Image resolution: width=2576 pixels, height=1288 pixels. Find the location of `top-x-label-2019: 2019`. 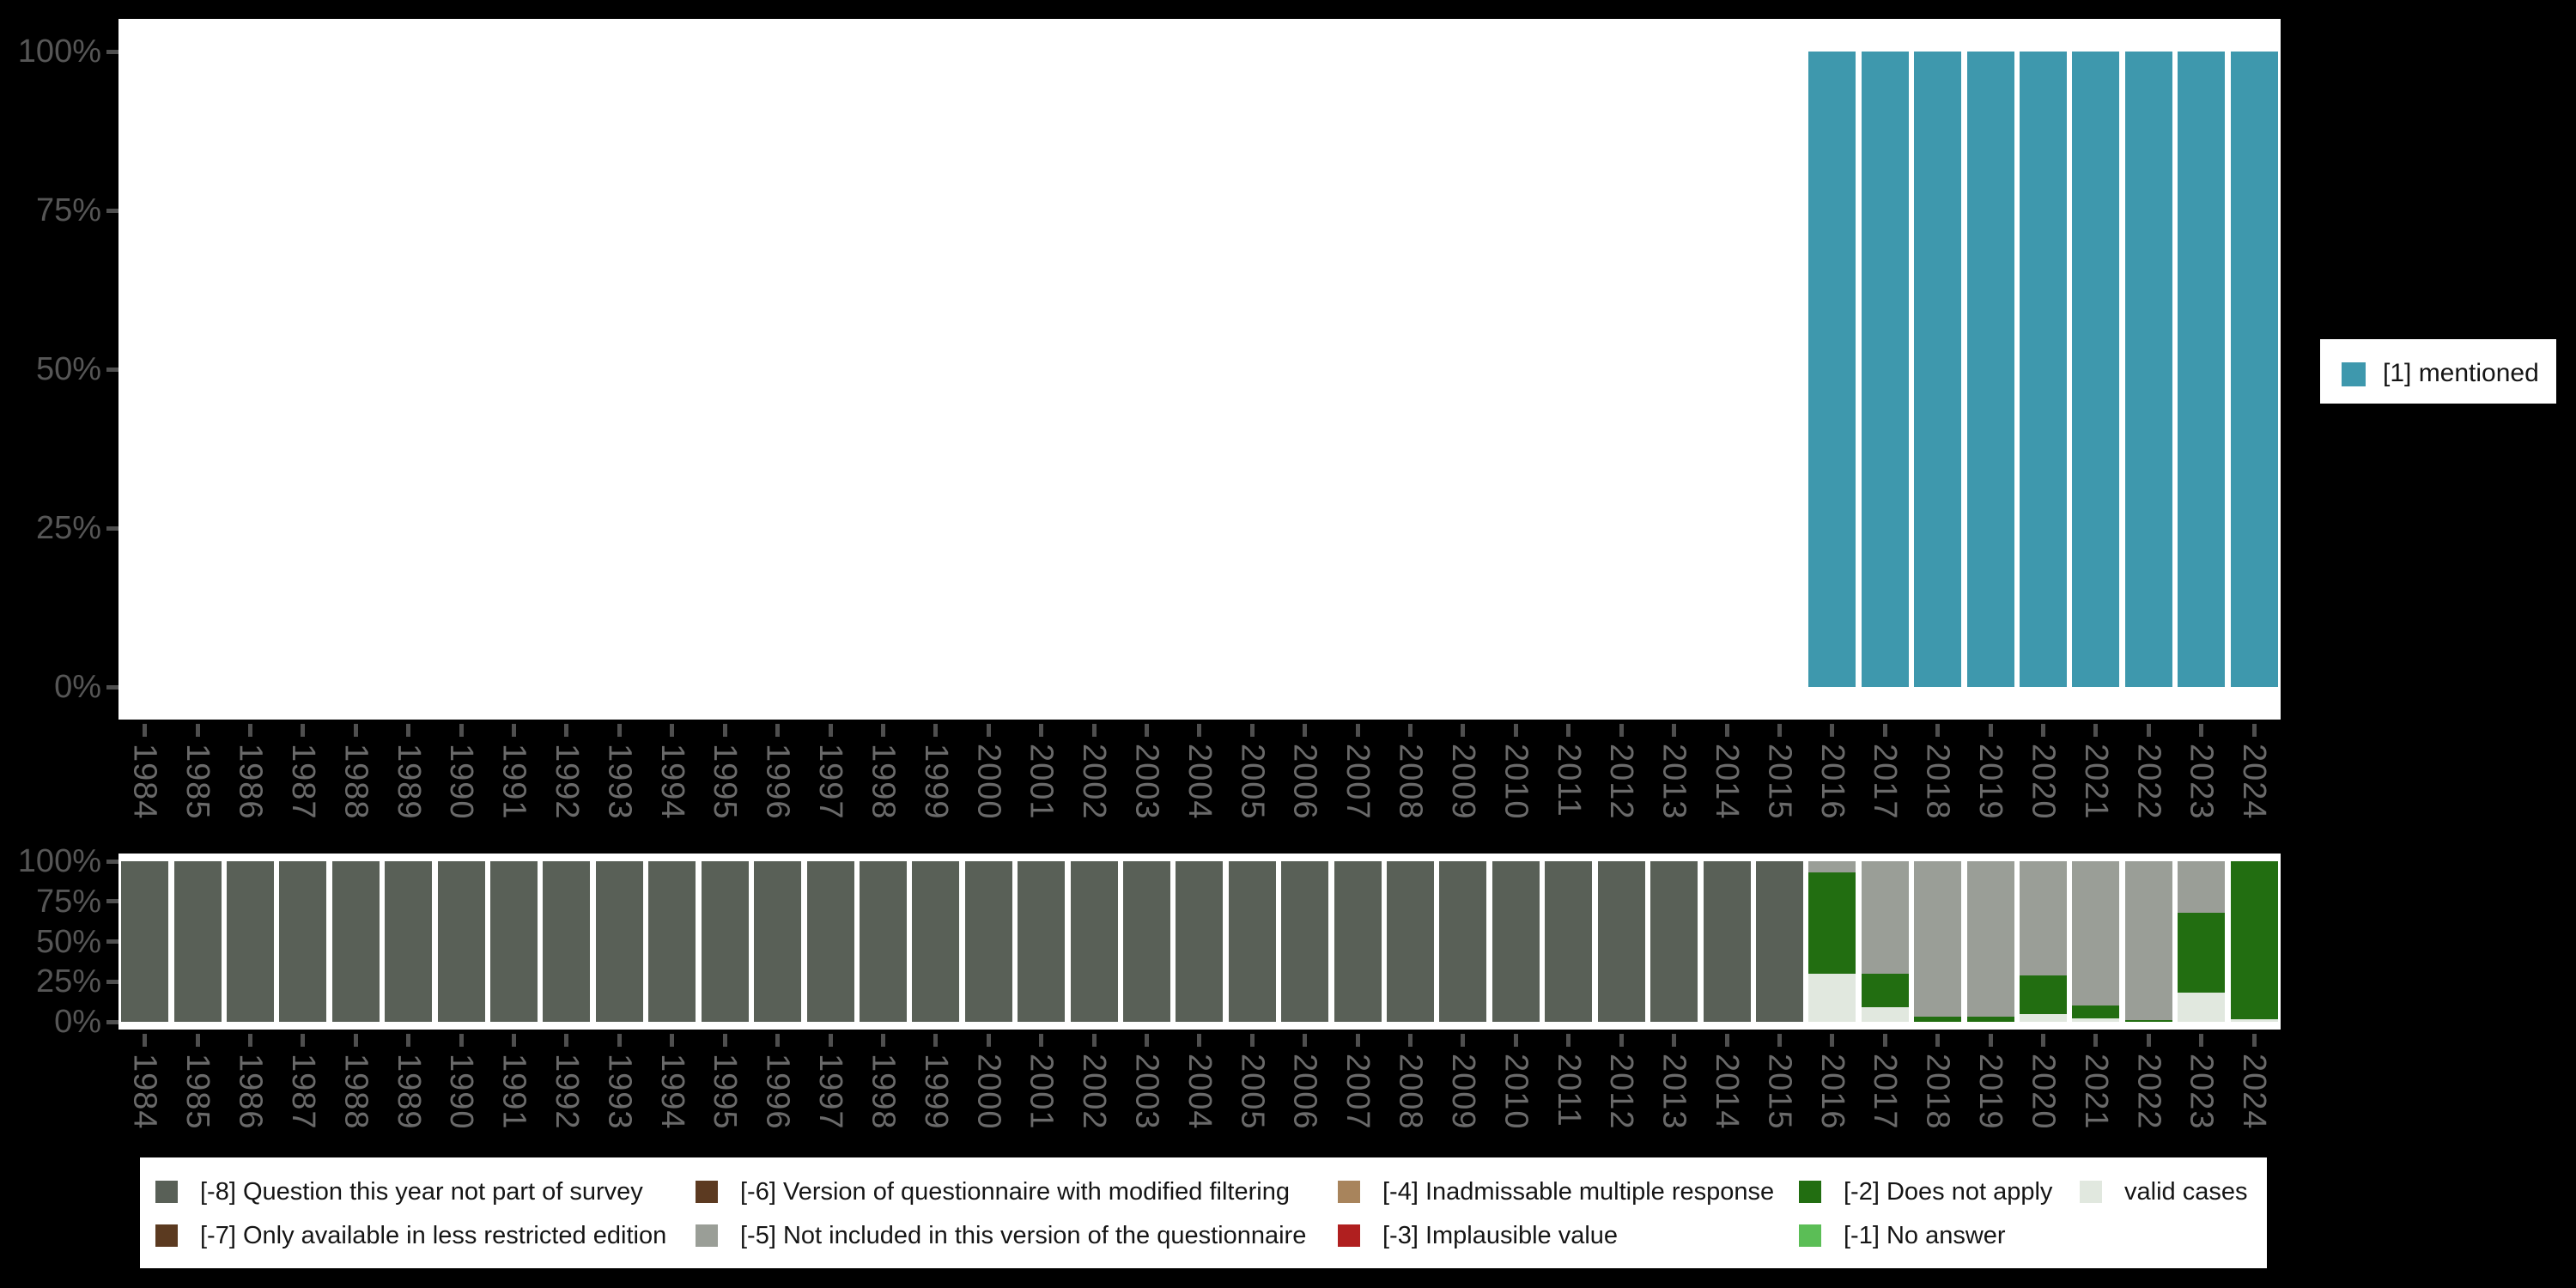

top-x-label-2019: 2019 is located at coordinates (1990, 782).